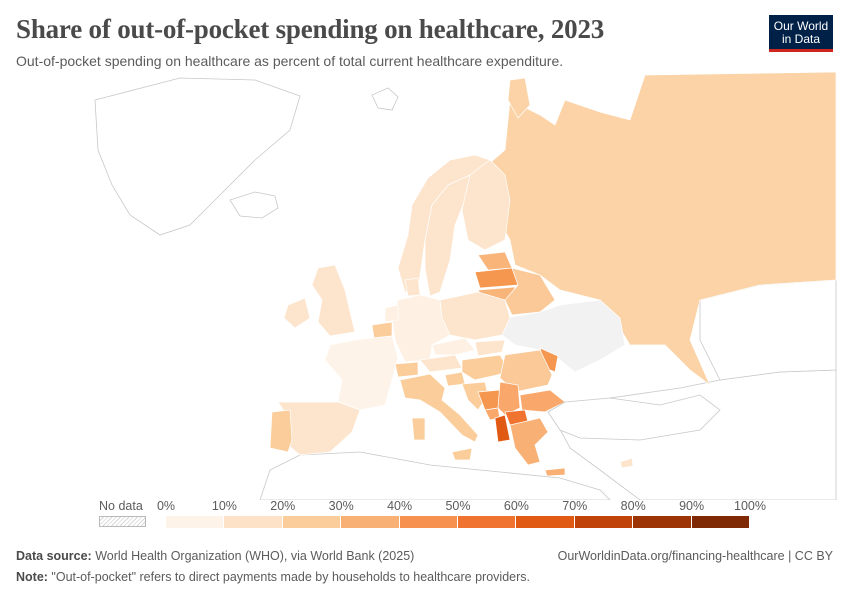 The width and height of the screenshot is (850, 600). I want to click on legend-no-data-label: No data, so click(121, 506).